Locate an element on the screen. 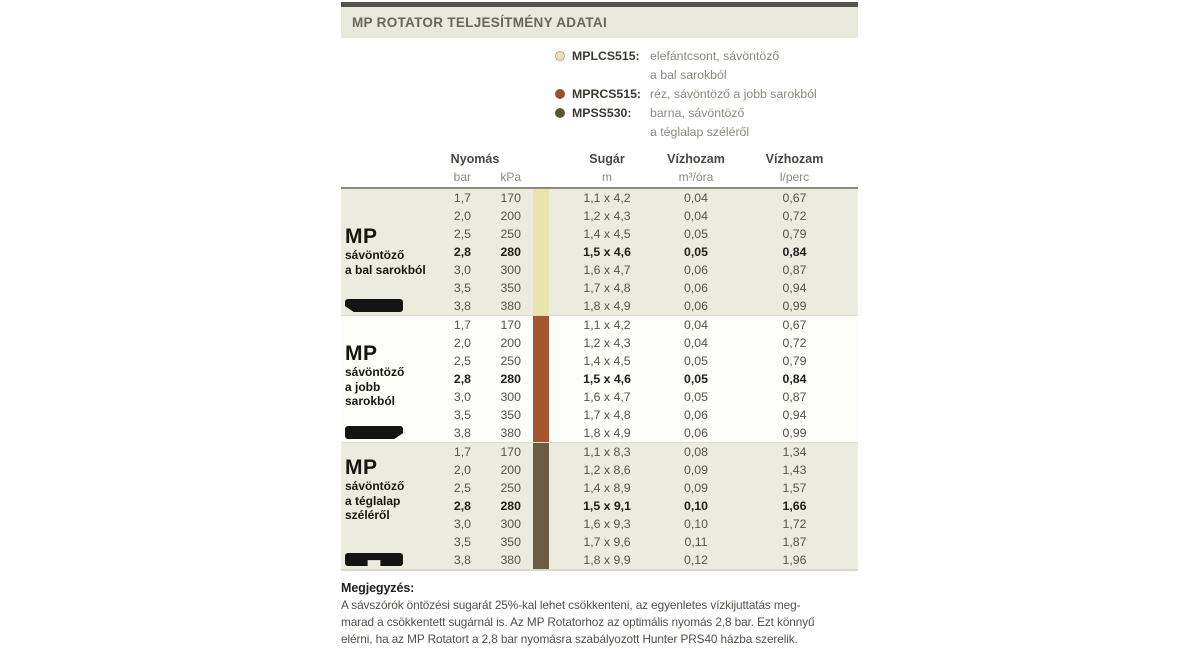 The height and width of the screenshot is (648, 1200). cell-lperc: 0,67 is located at coordinates (794, 325).